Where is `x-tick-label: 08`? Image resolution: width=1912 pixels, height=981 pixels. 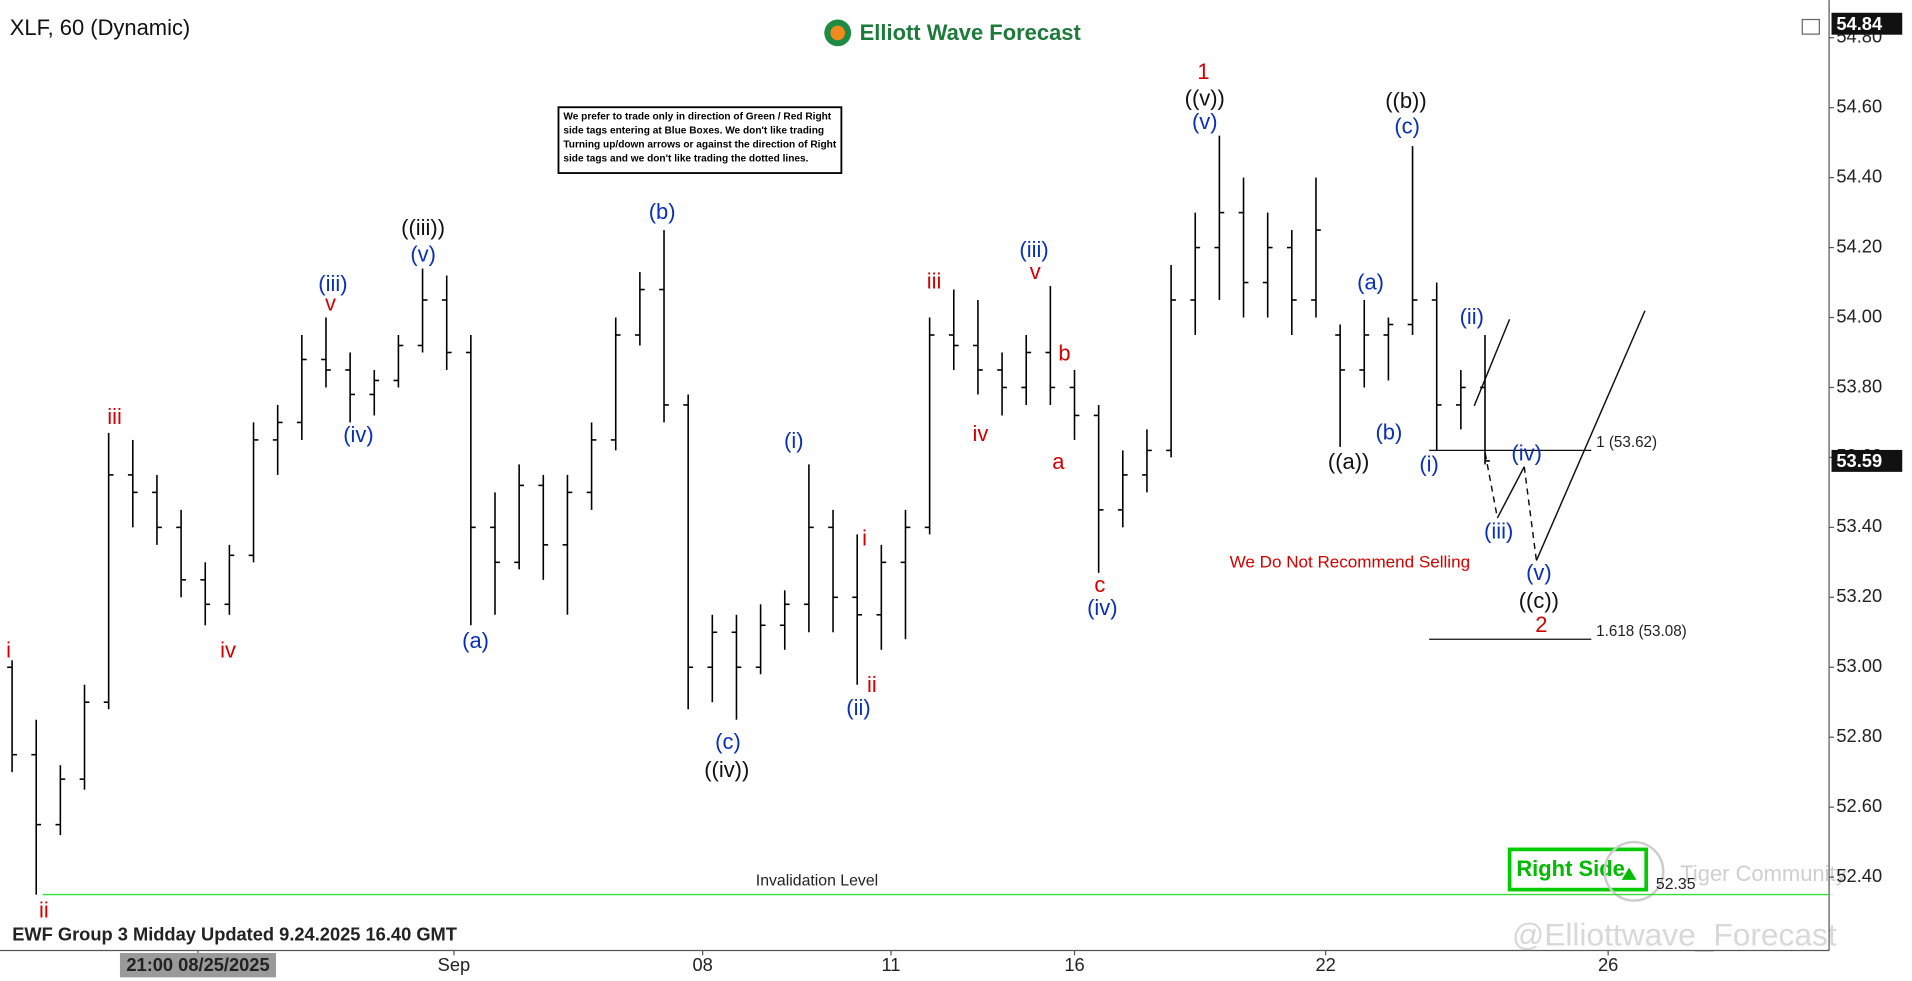 x-tick-label: 08 is located at coordinates (702, 964).